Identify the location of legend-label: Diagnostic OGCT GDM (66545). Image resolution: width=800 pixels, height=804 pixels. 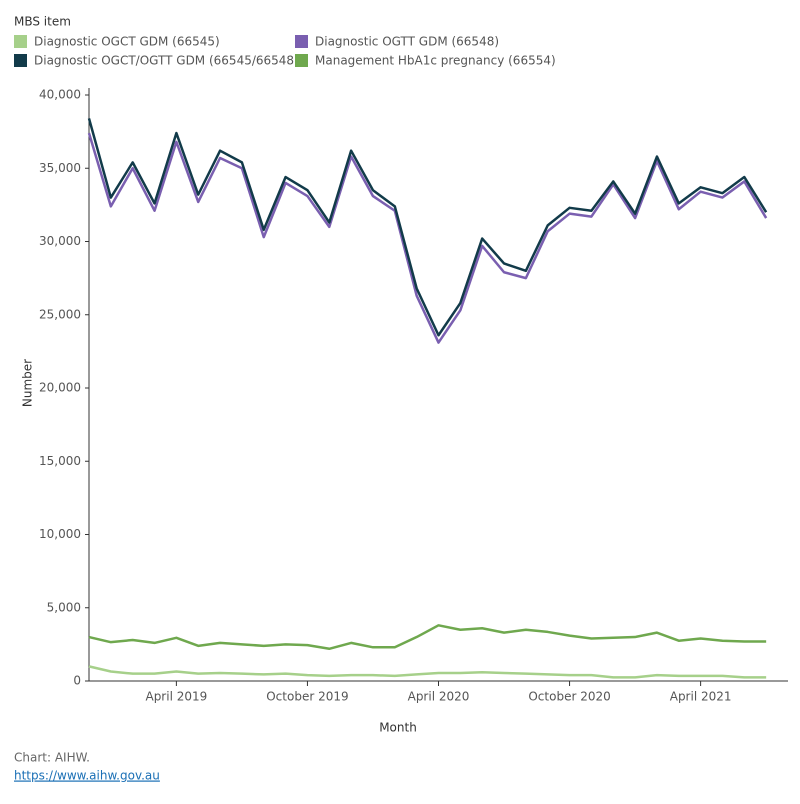
(127, 42).